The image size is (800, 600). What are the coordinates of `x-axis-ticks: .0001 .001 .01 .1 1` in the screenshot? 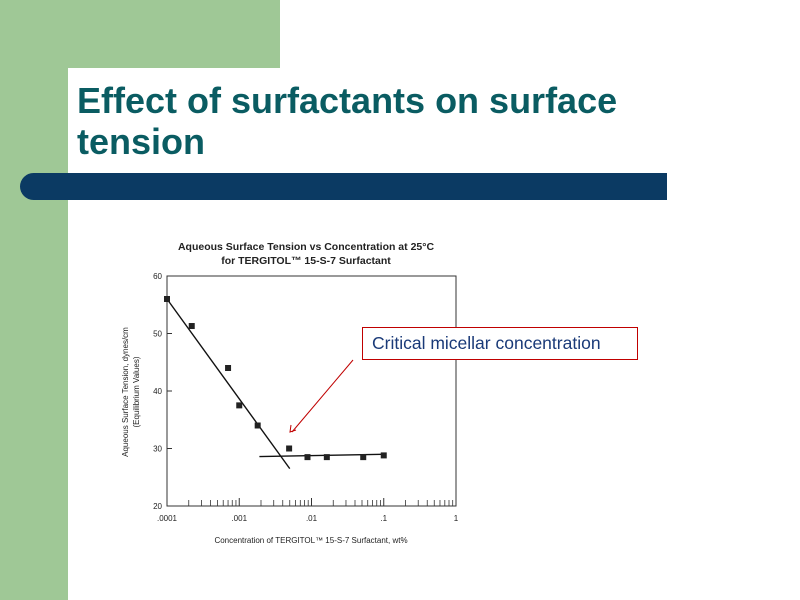 It's located at (308, 510).